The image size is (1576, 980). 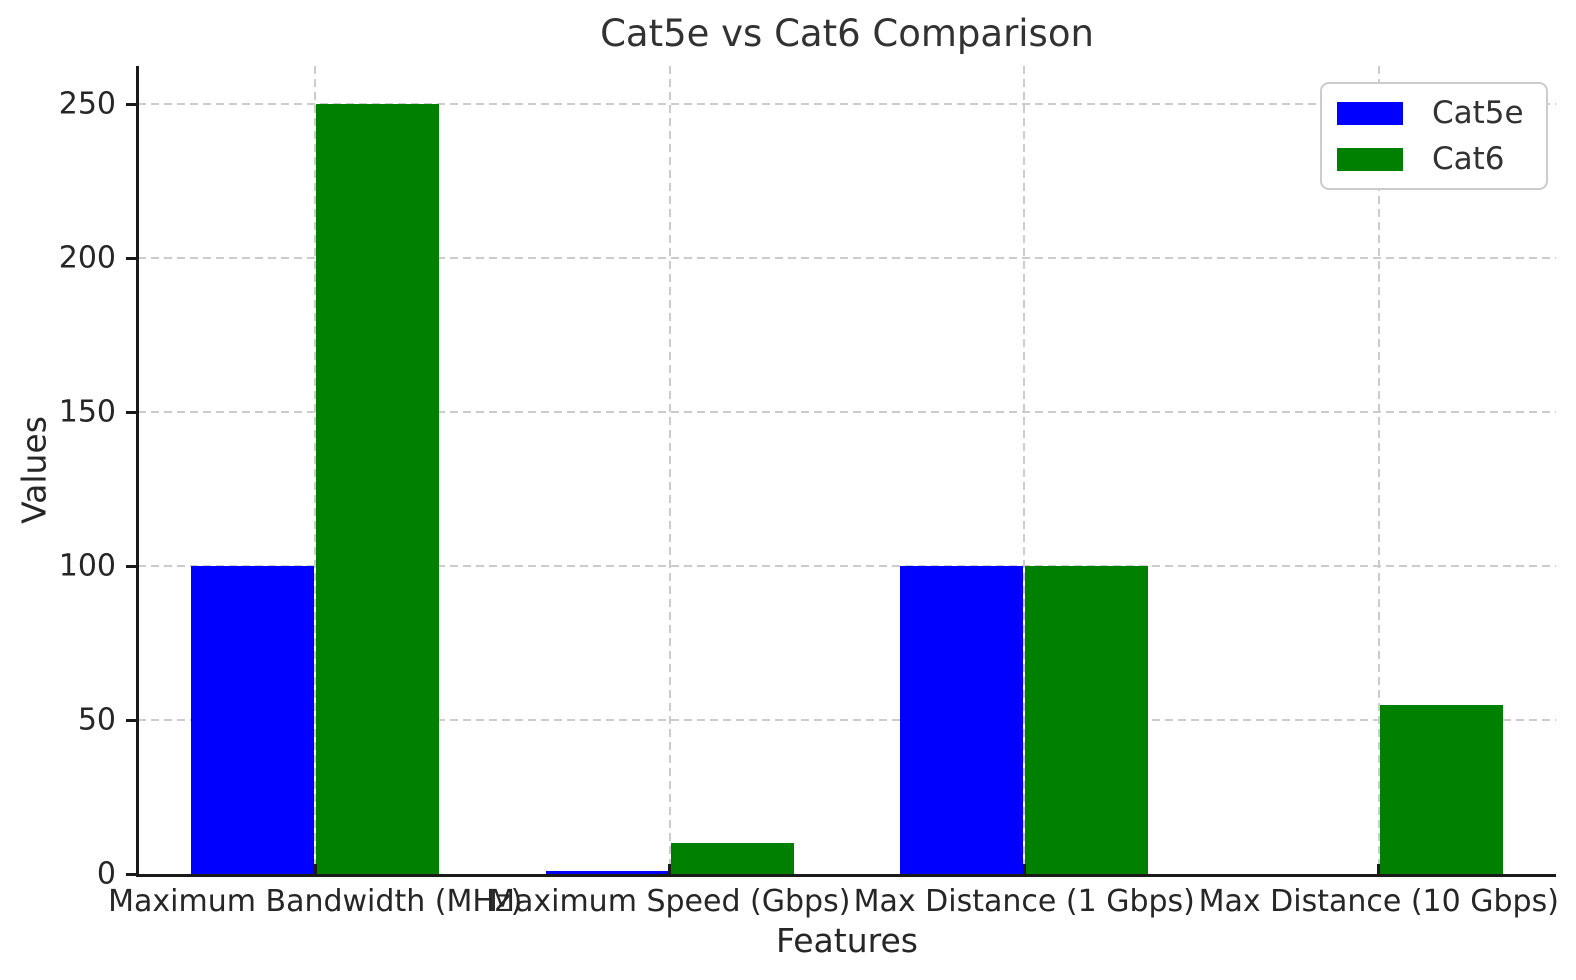 I want to click on legend-swatch-cat5e, so click(x=1370, y=113).